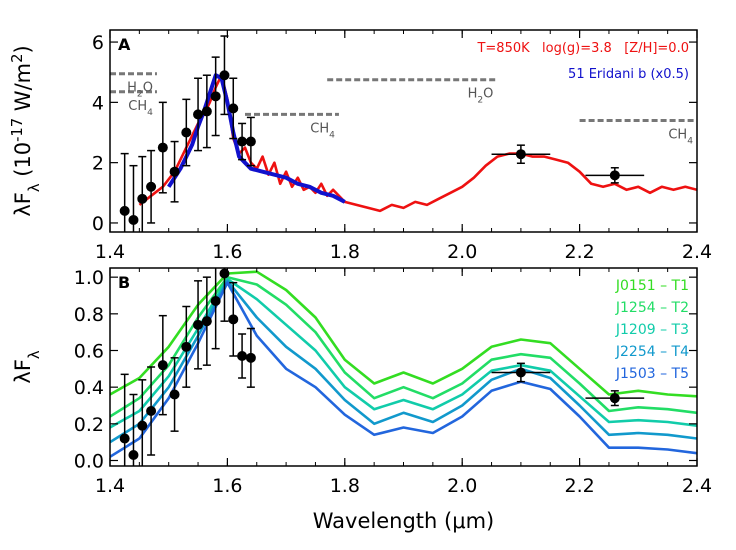 The image size is (736, 550). I want to click on x-axis-title: Wavelength (μm), so click(403, 521).